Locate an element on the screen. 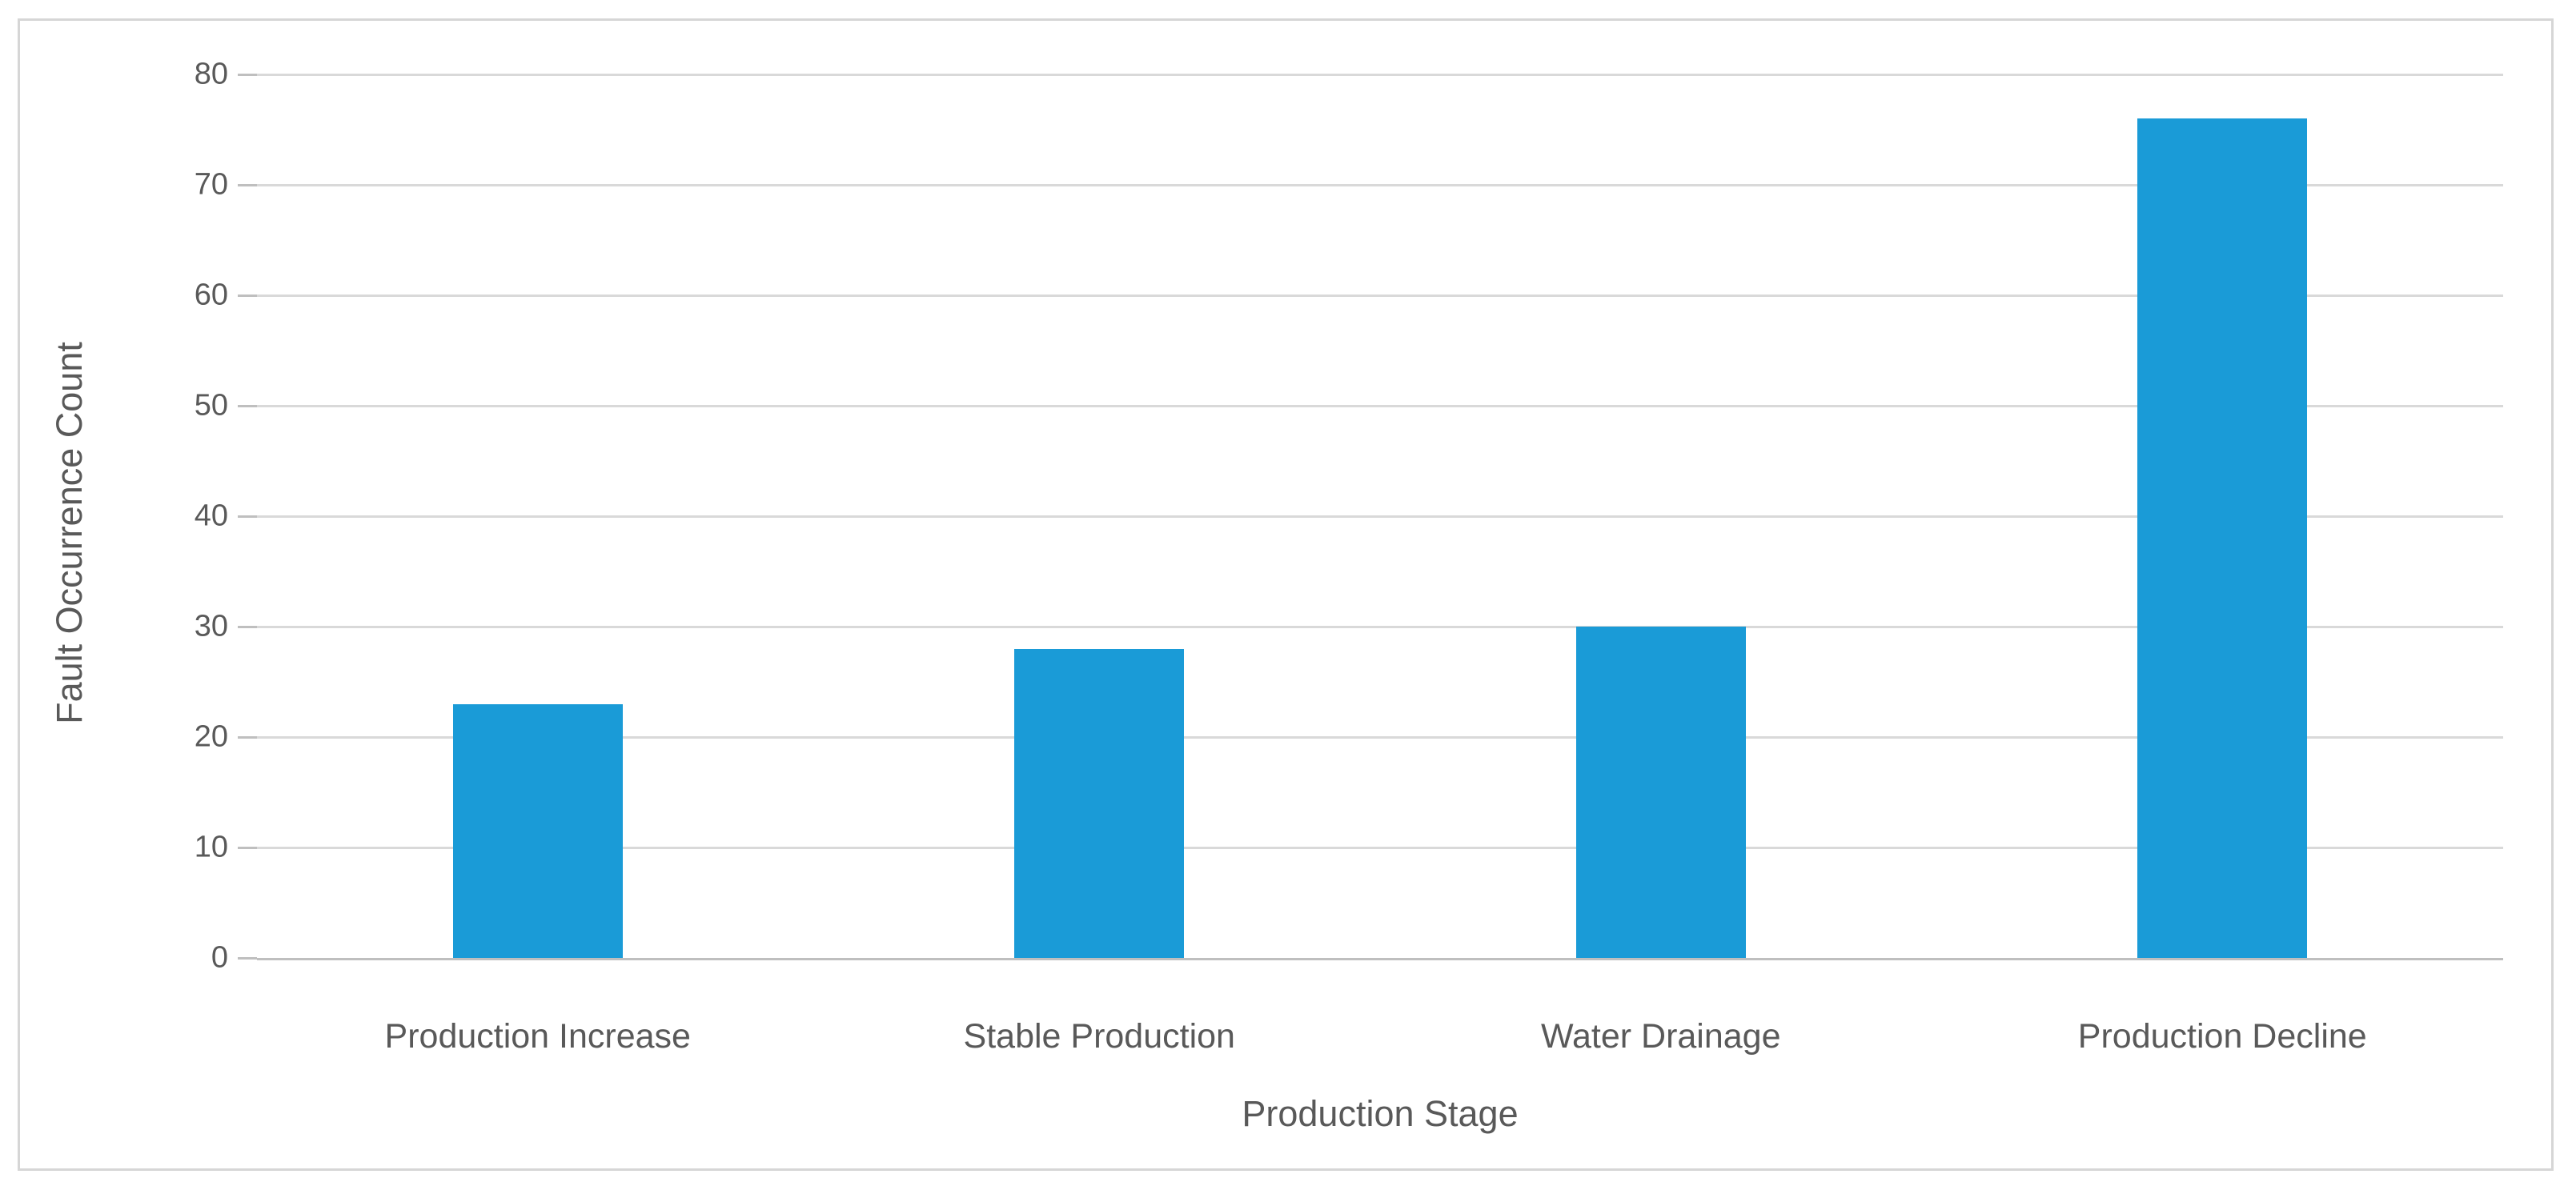  bar-stable-production is located at coordinates (1099, 803).